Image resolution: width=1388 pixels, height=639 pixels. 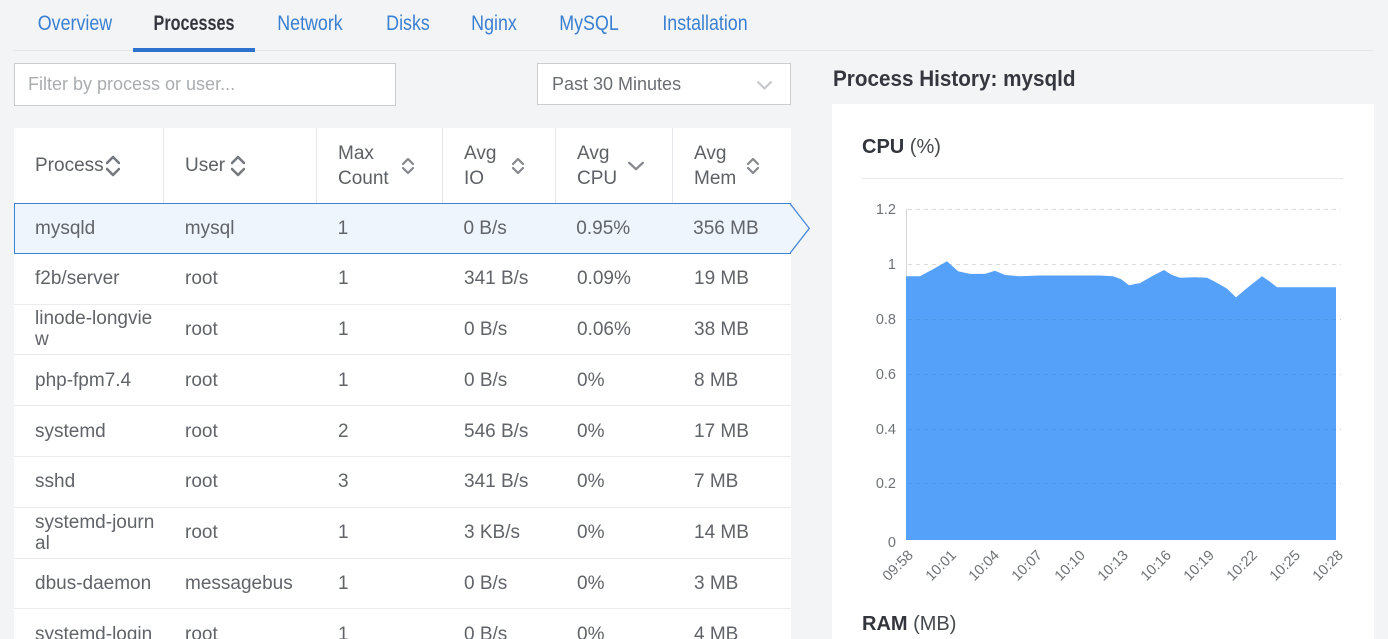 What do you see at coordinates (892, 543) in the screenshot?
I see `svg-text: 0` at bounding box center [892, 543].